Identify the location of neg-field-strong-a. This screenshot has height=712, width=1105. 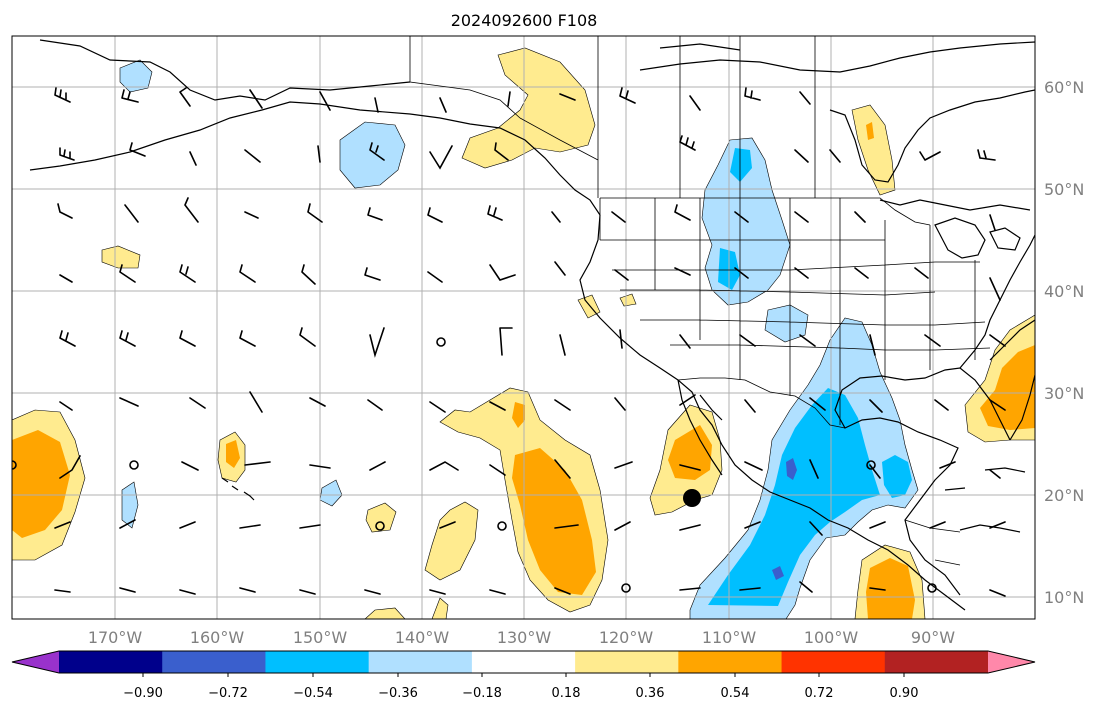
(791, 469).